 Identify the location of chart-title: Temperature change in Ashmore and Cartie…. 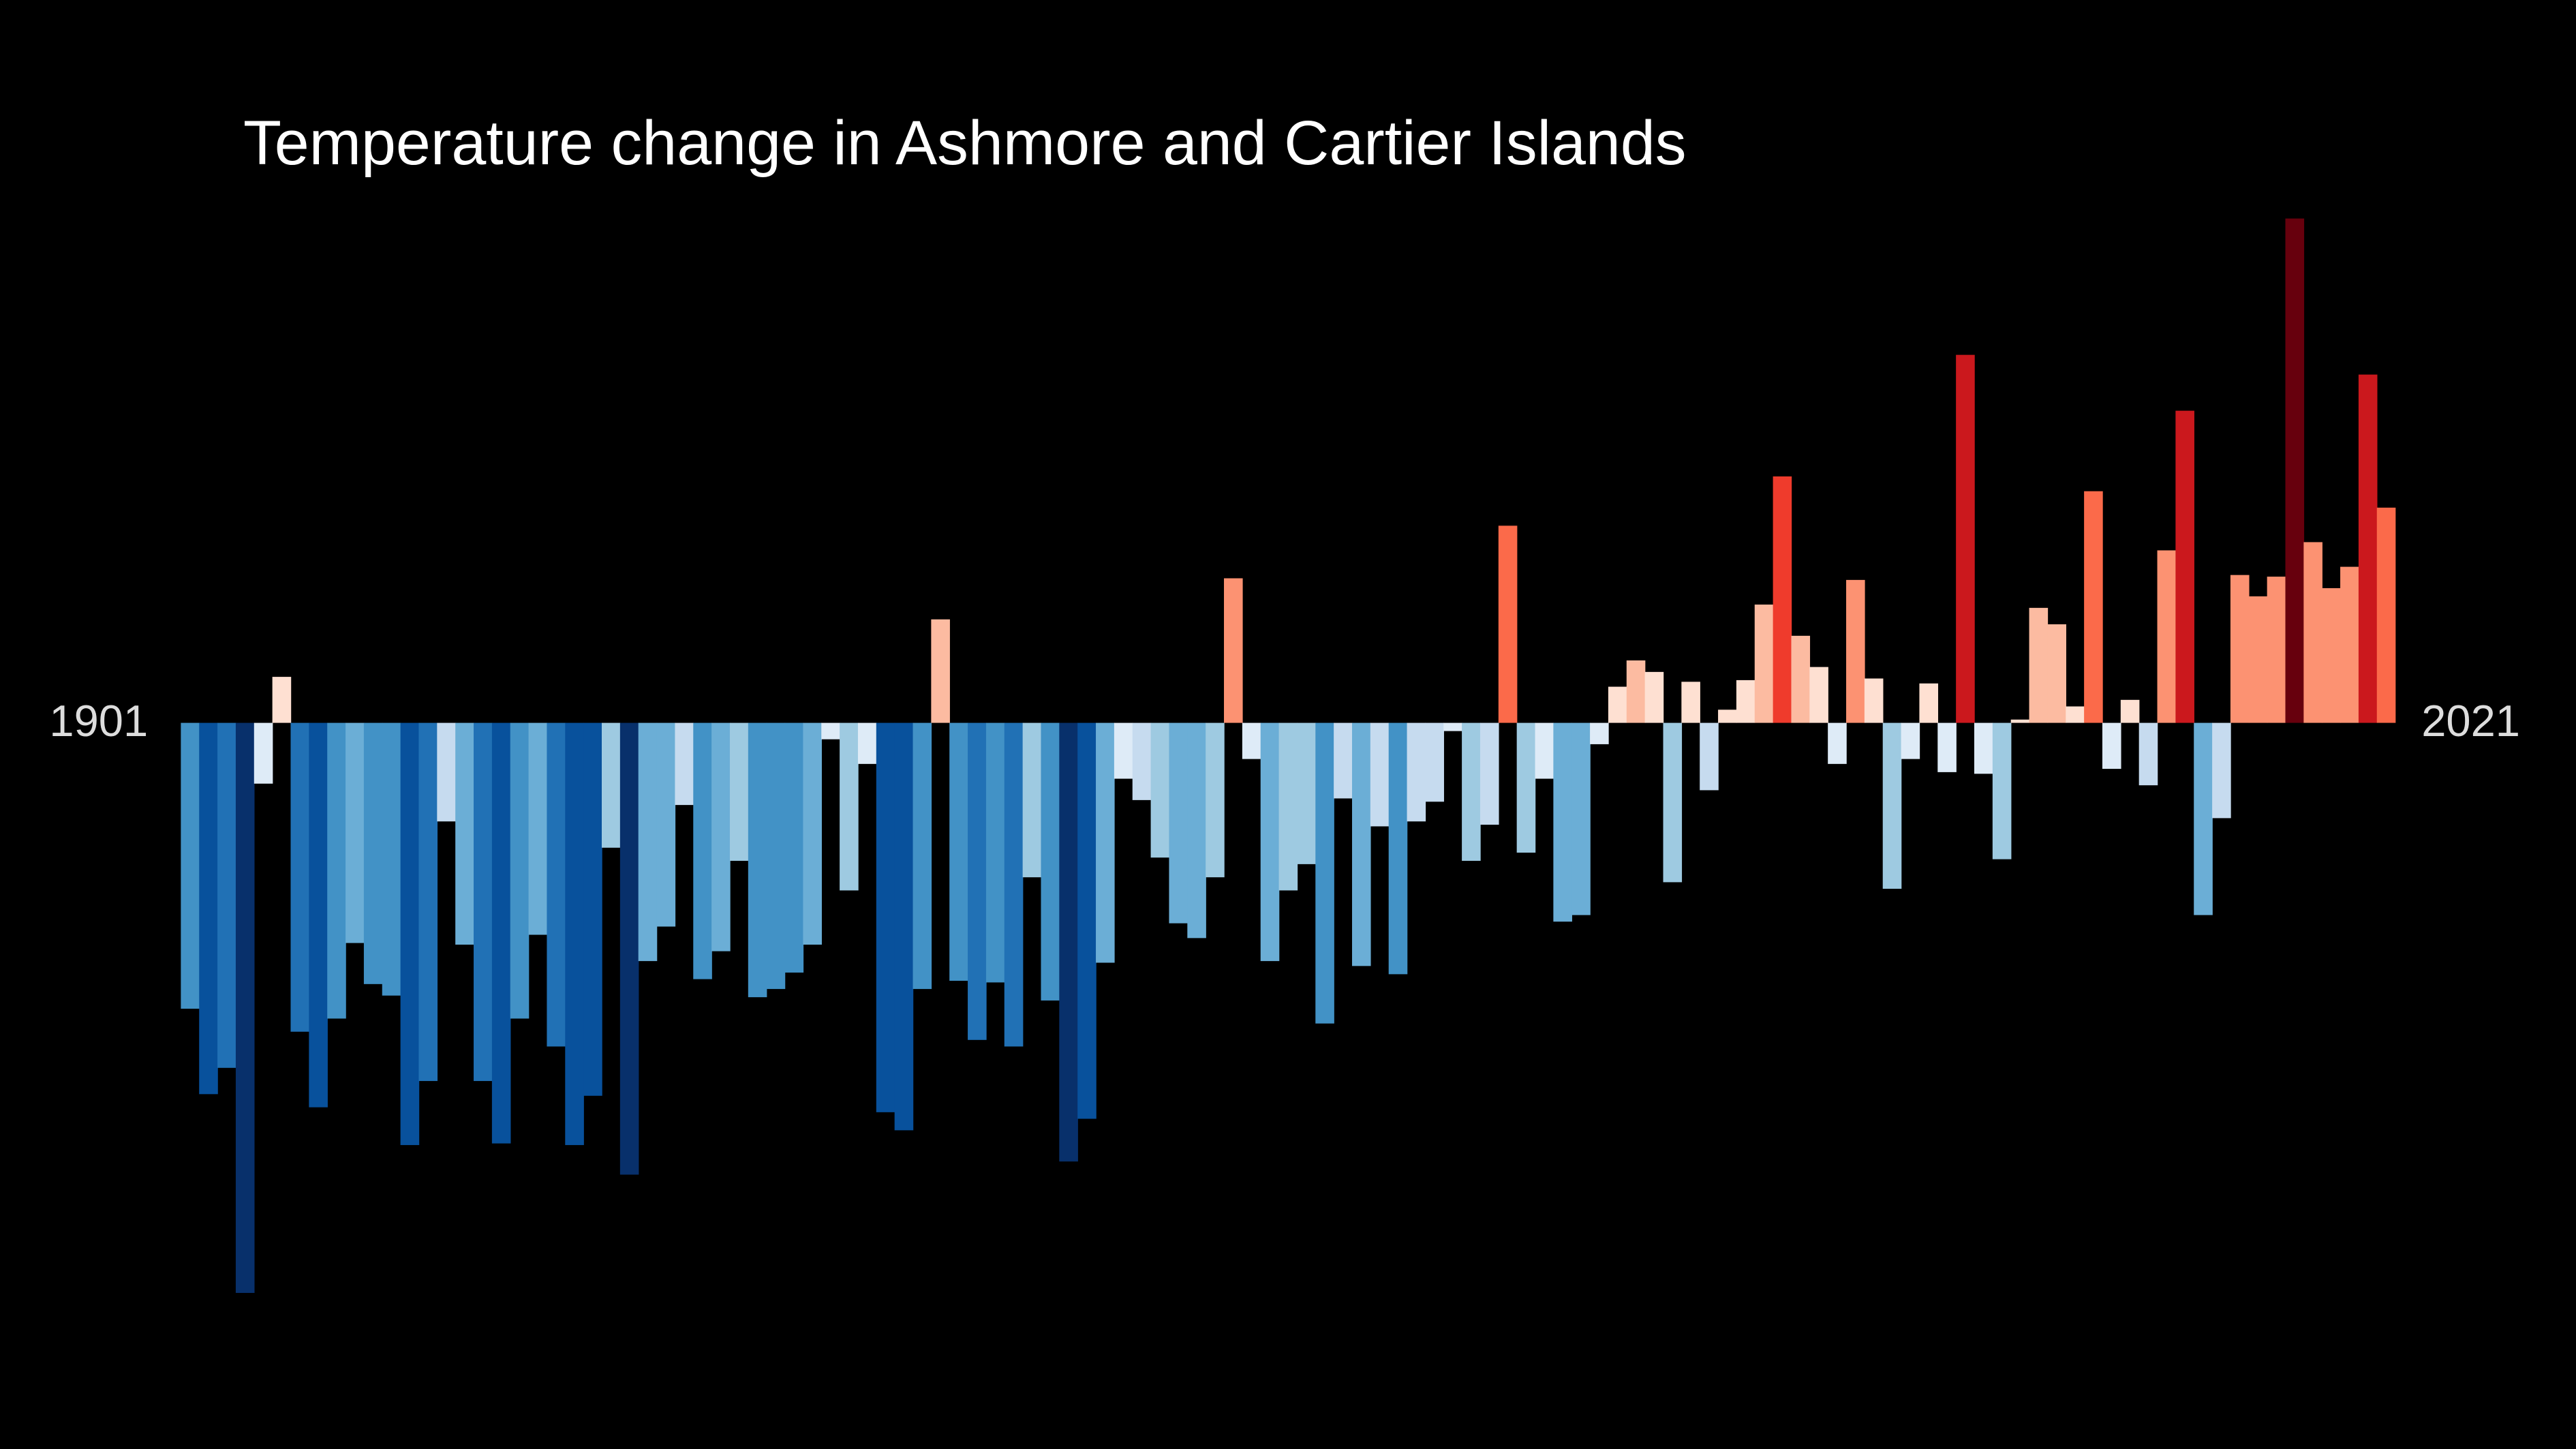
(965, 143).